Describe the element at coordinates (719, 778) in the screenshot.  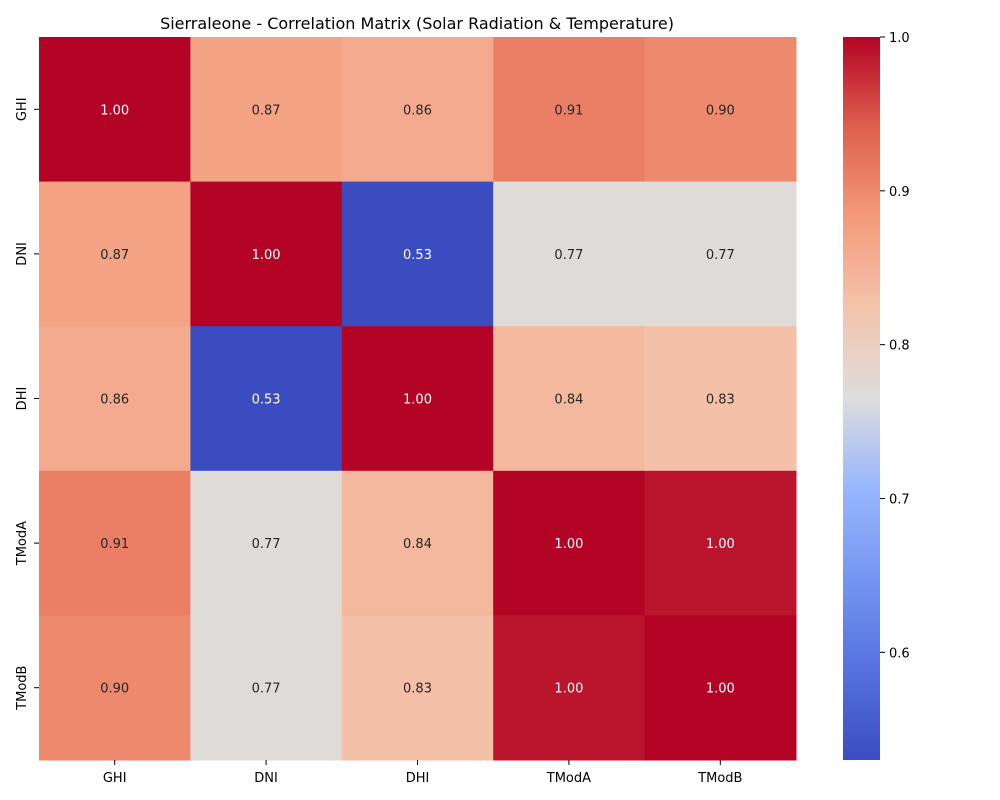
I see `x-tick-label: TModB` at that location.